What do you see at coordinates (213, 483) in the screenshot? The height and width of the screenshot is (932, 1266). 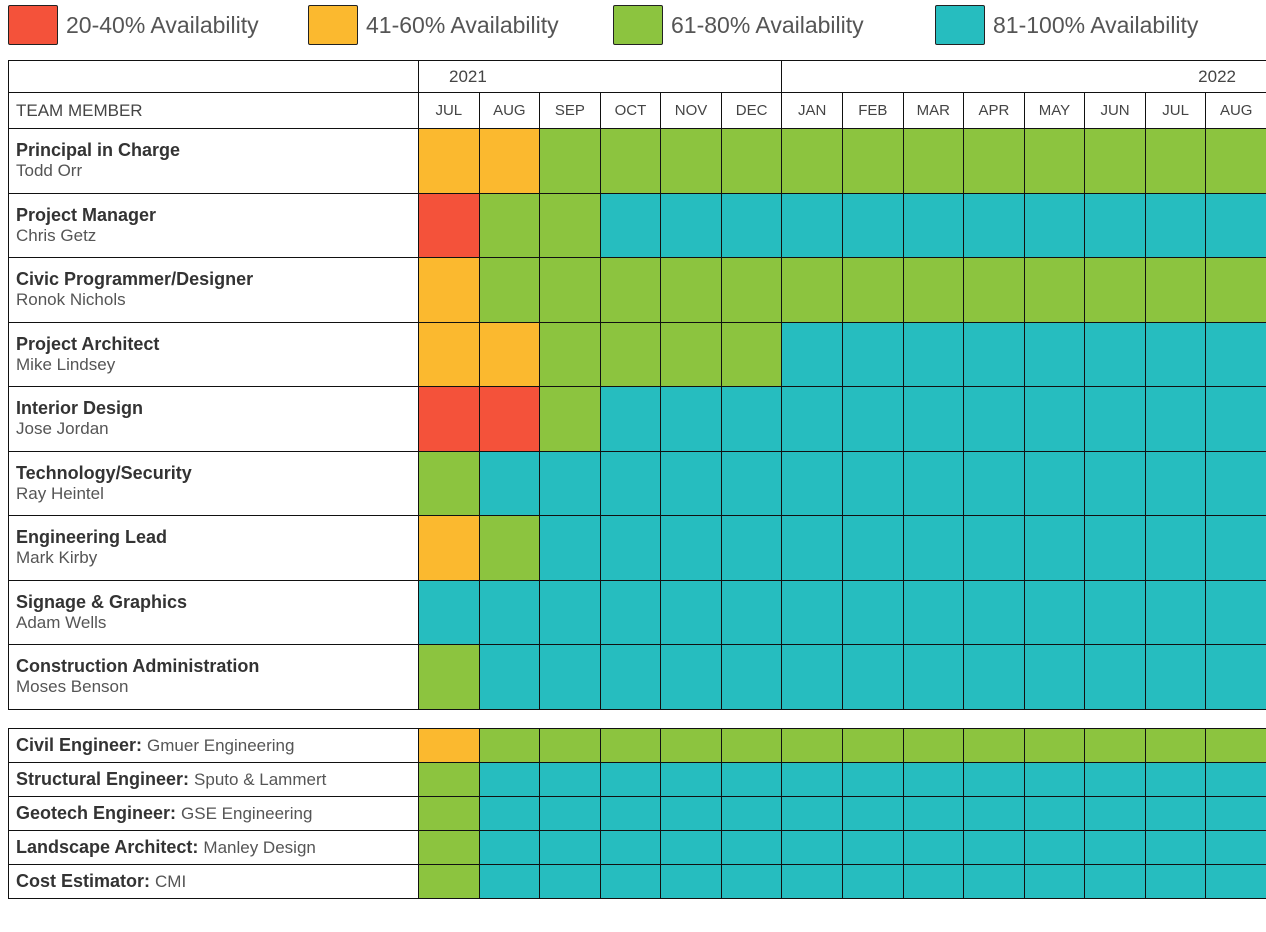 I see `member-cell: Technology/Security Ray Heintel` at bounding box center [213, 483].